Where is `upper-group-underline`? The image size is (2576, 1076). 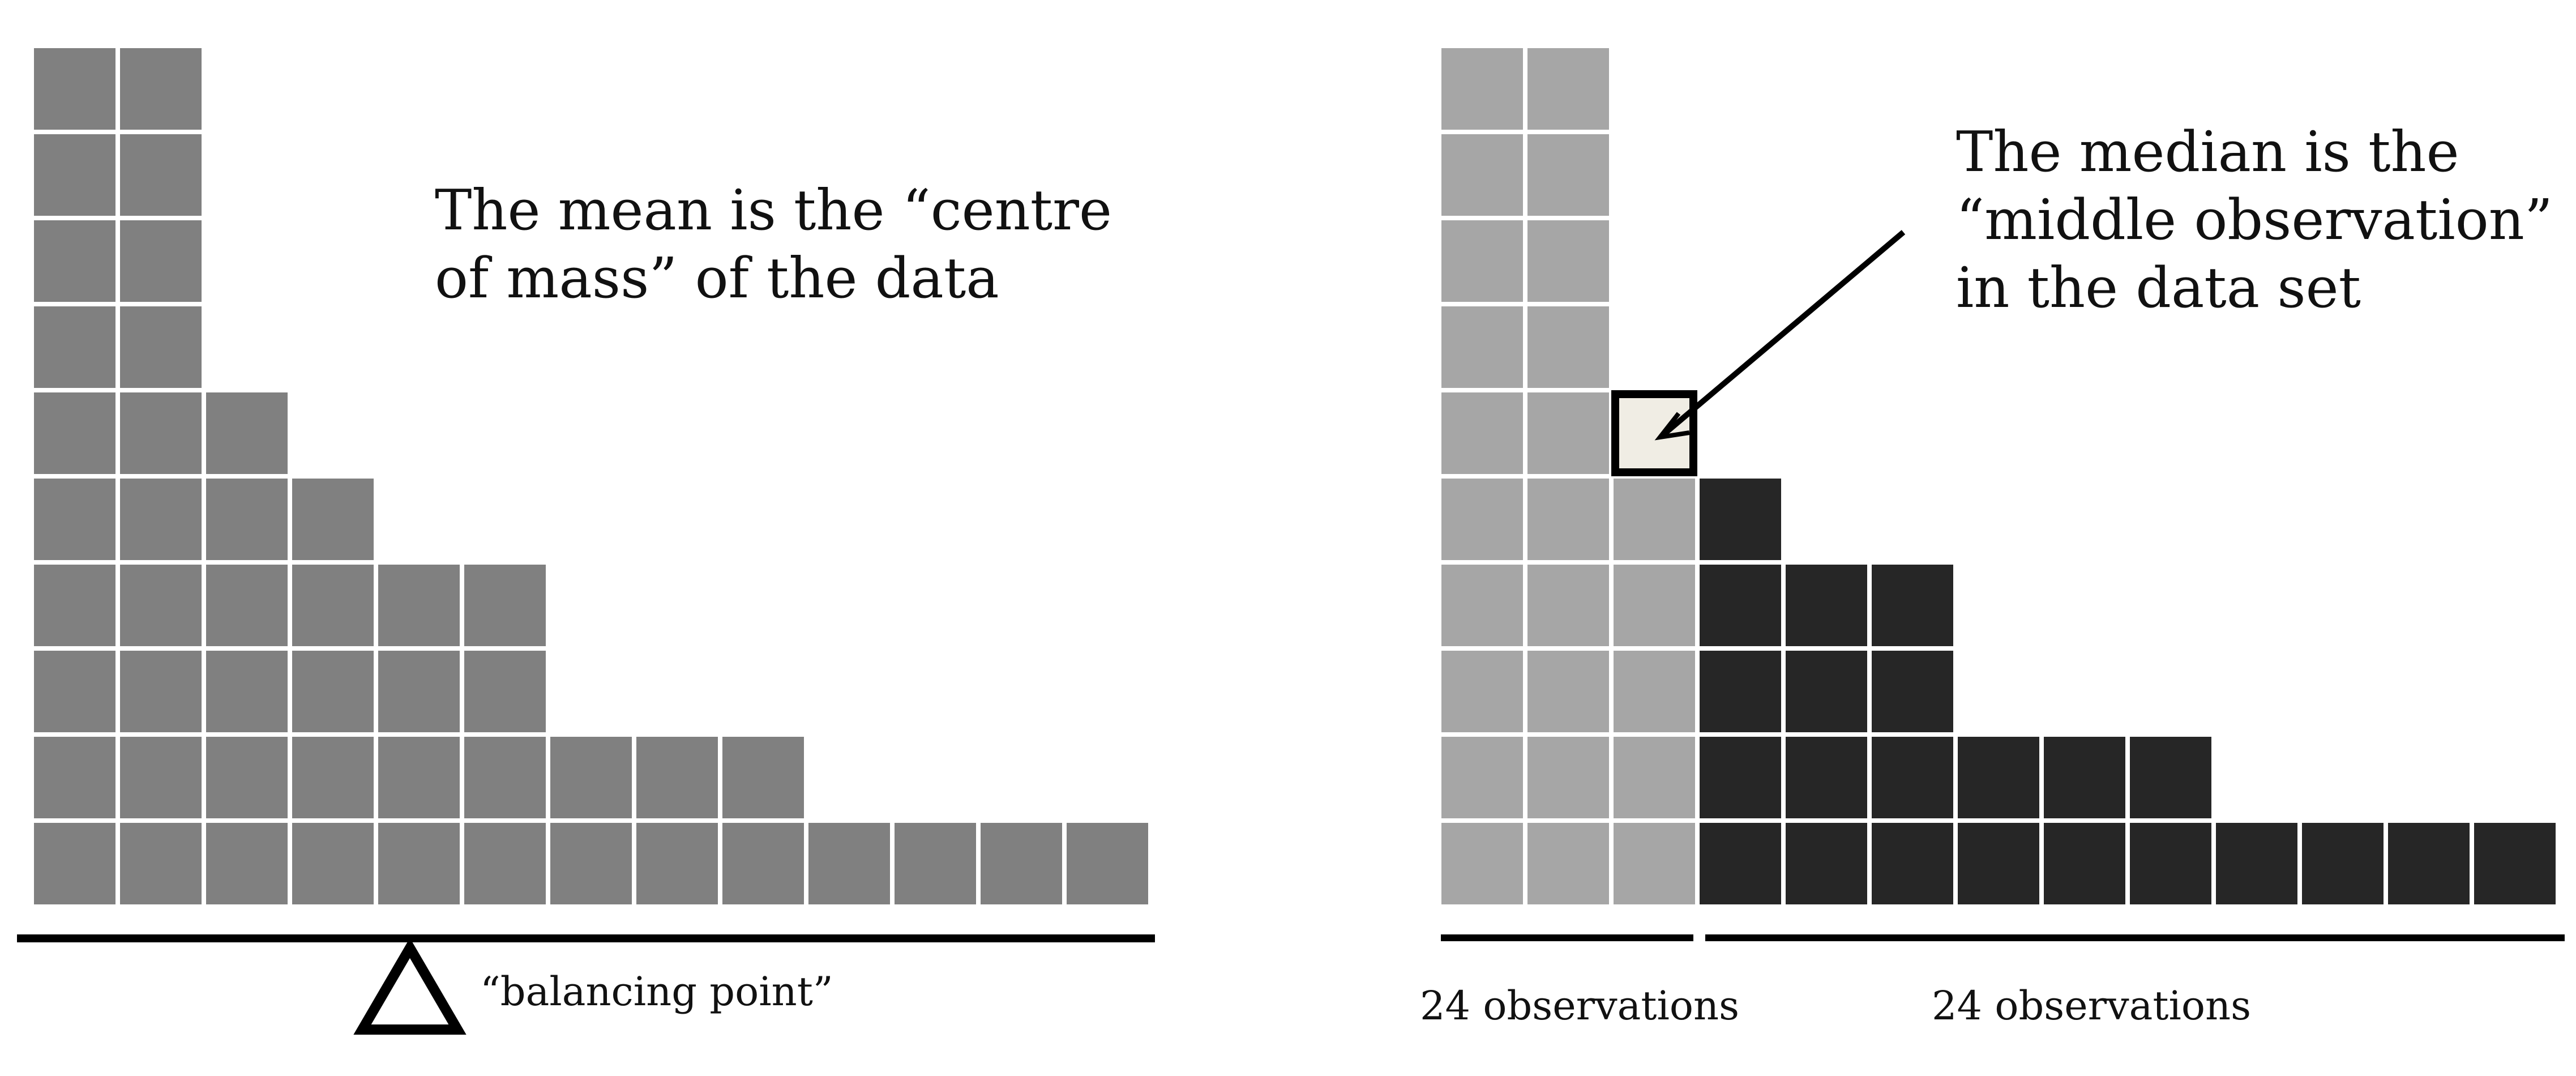
upper-group-underline is located at coordinates (2135, 938).